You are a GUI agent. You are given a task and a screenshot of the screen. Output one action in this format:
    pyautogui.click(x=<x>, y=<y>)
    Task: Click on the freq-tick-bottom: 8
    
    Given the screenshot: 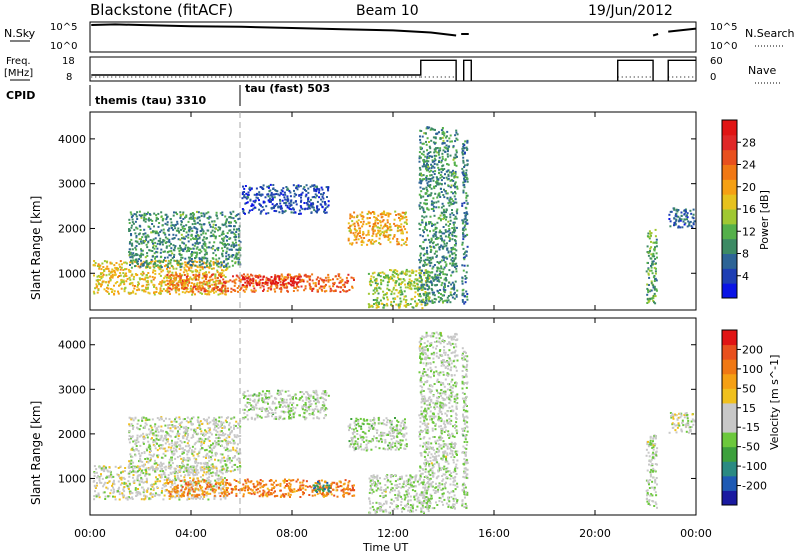 What is the action you would take?
    pyautogui.click(x=69, y=77)
    